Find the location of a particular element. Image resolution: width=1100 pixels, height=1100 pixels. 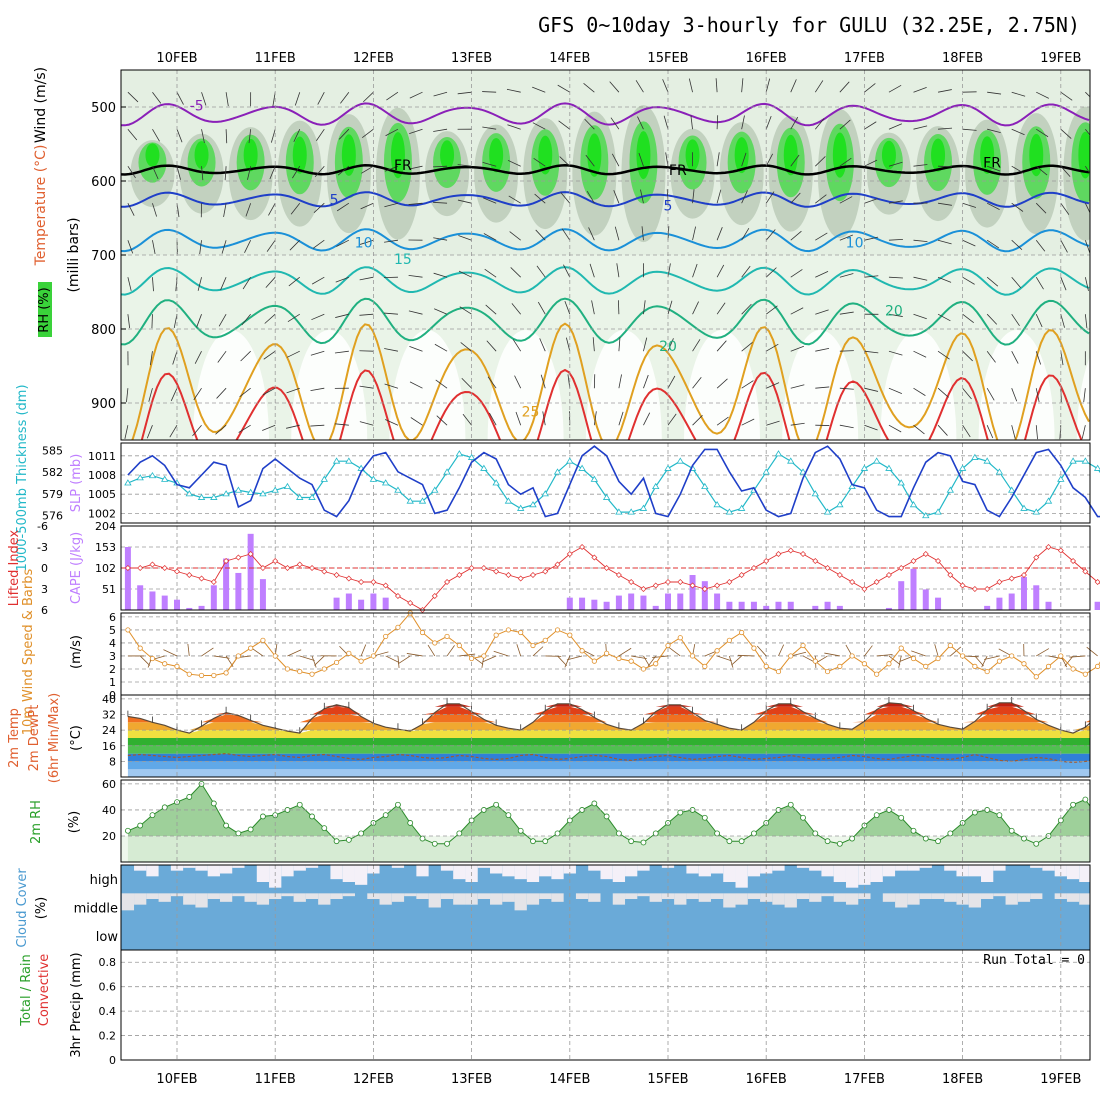

contour-label: 20 is located at coordinates (668, 347).